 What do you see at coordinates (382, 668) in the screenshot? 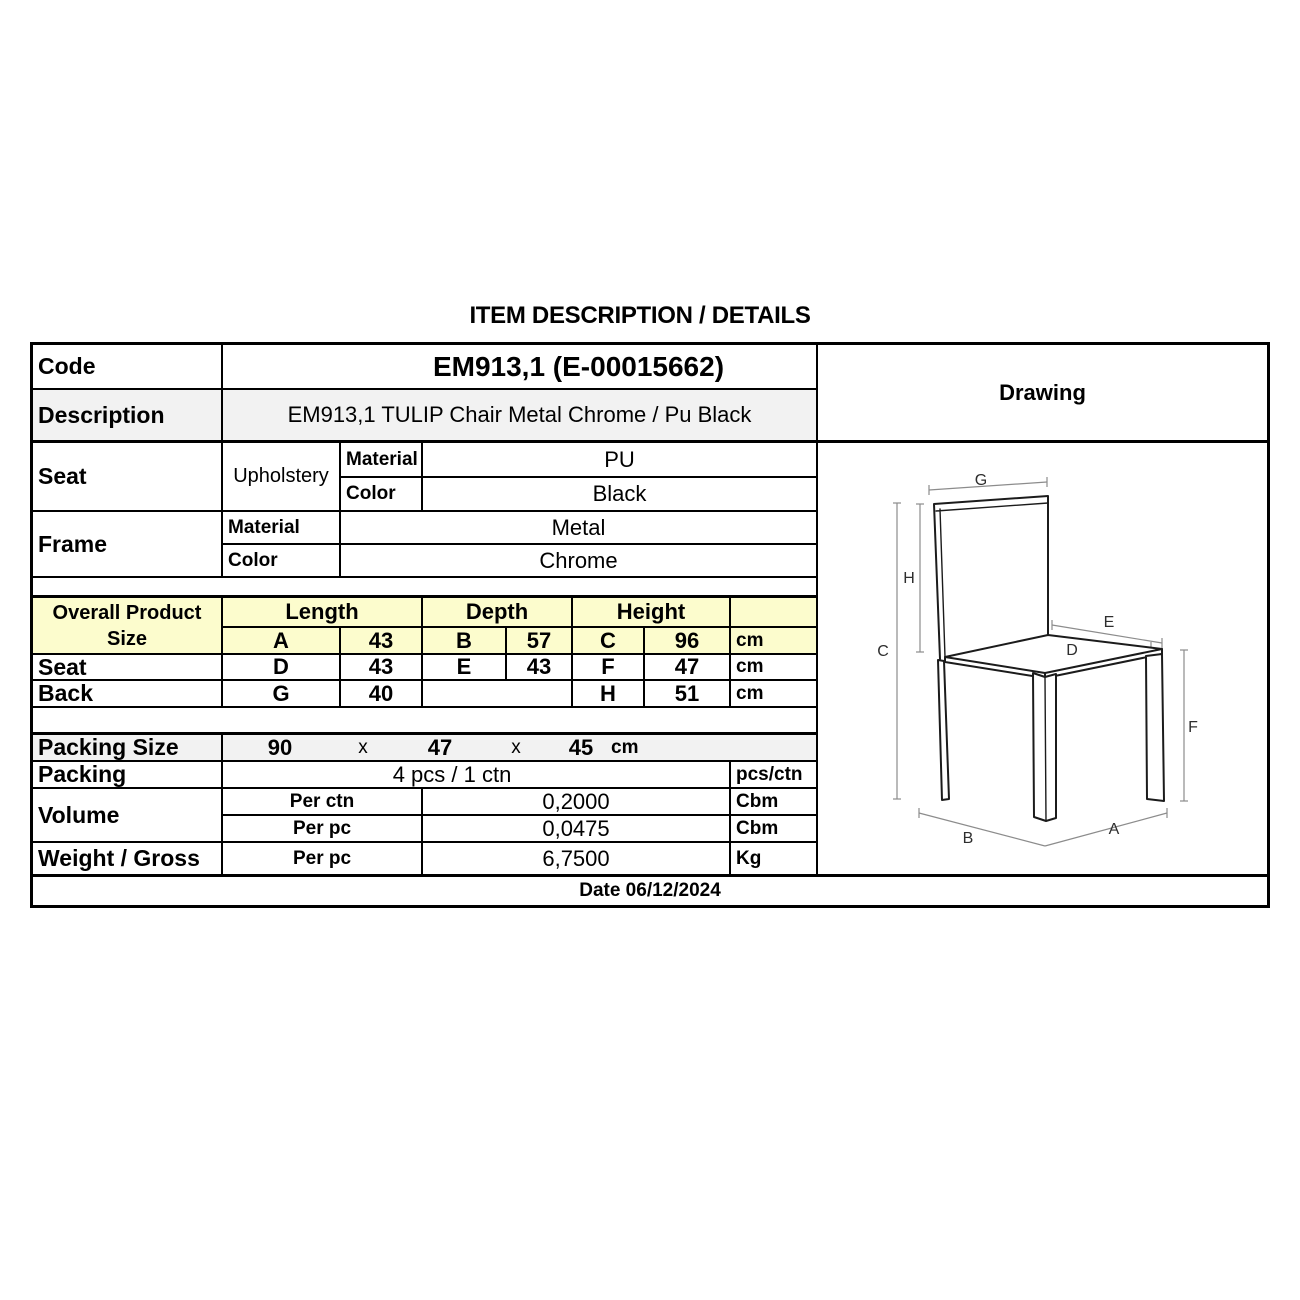
I see `seat-length-value: 43` at bounding box center [382, 668].